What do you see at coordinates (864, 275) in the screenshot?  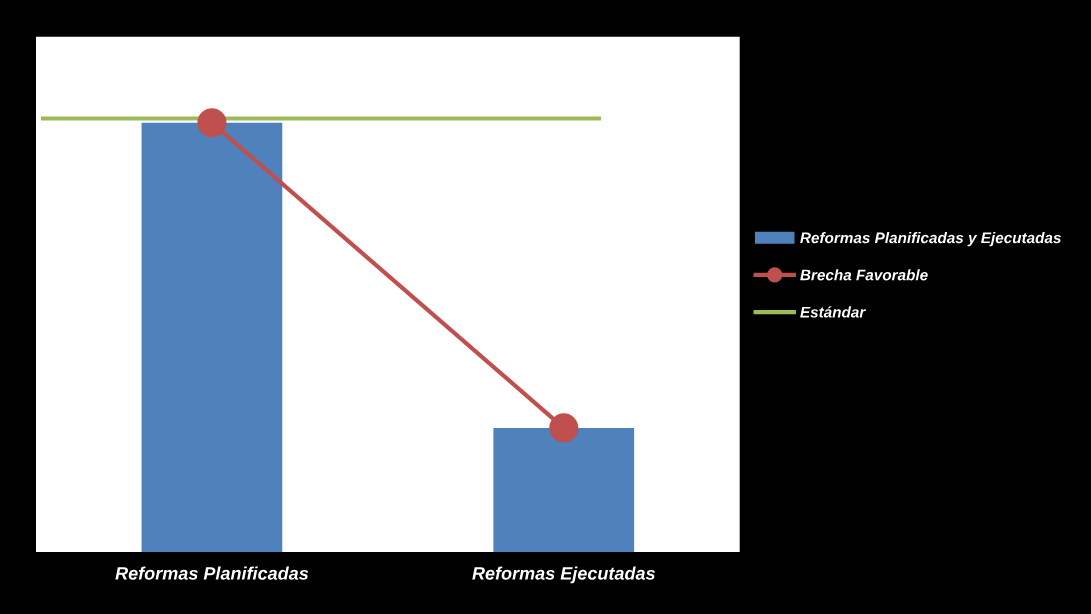 I see `legend-label: Brecha Favorable` at bounding box center [864, 275].